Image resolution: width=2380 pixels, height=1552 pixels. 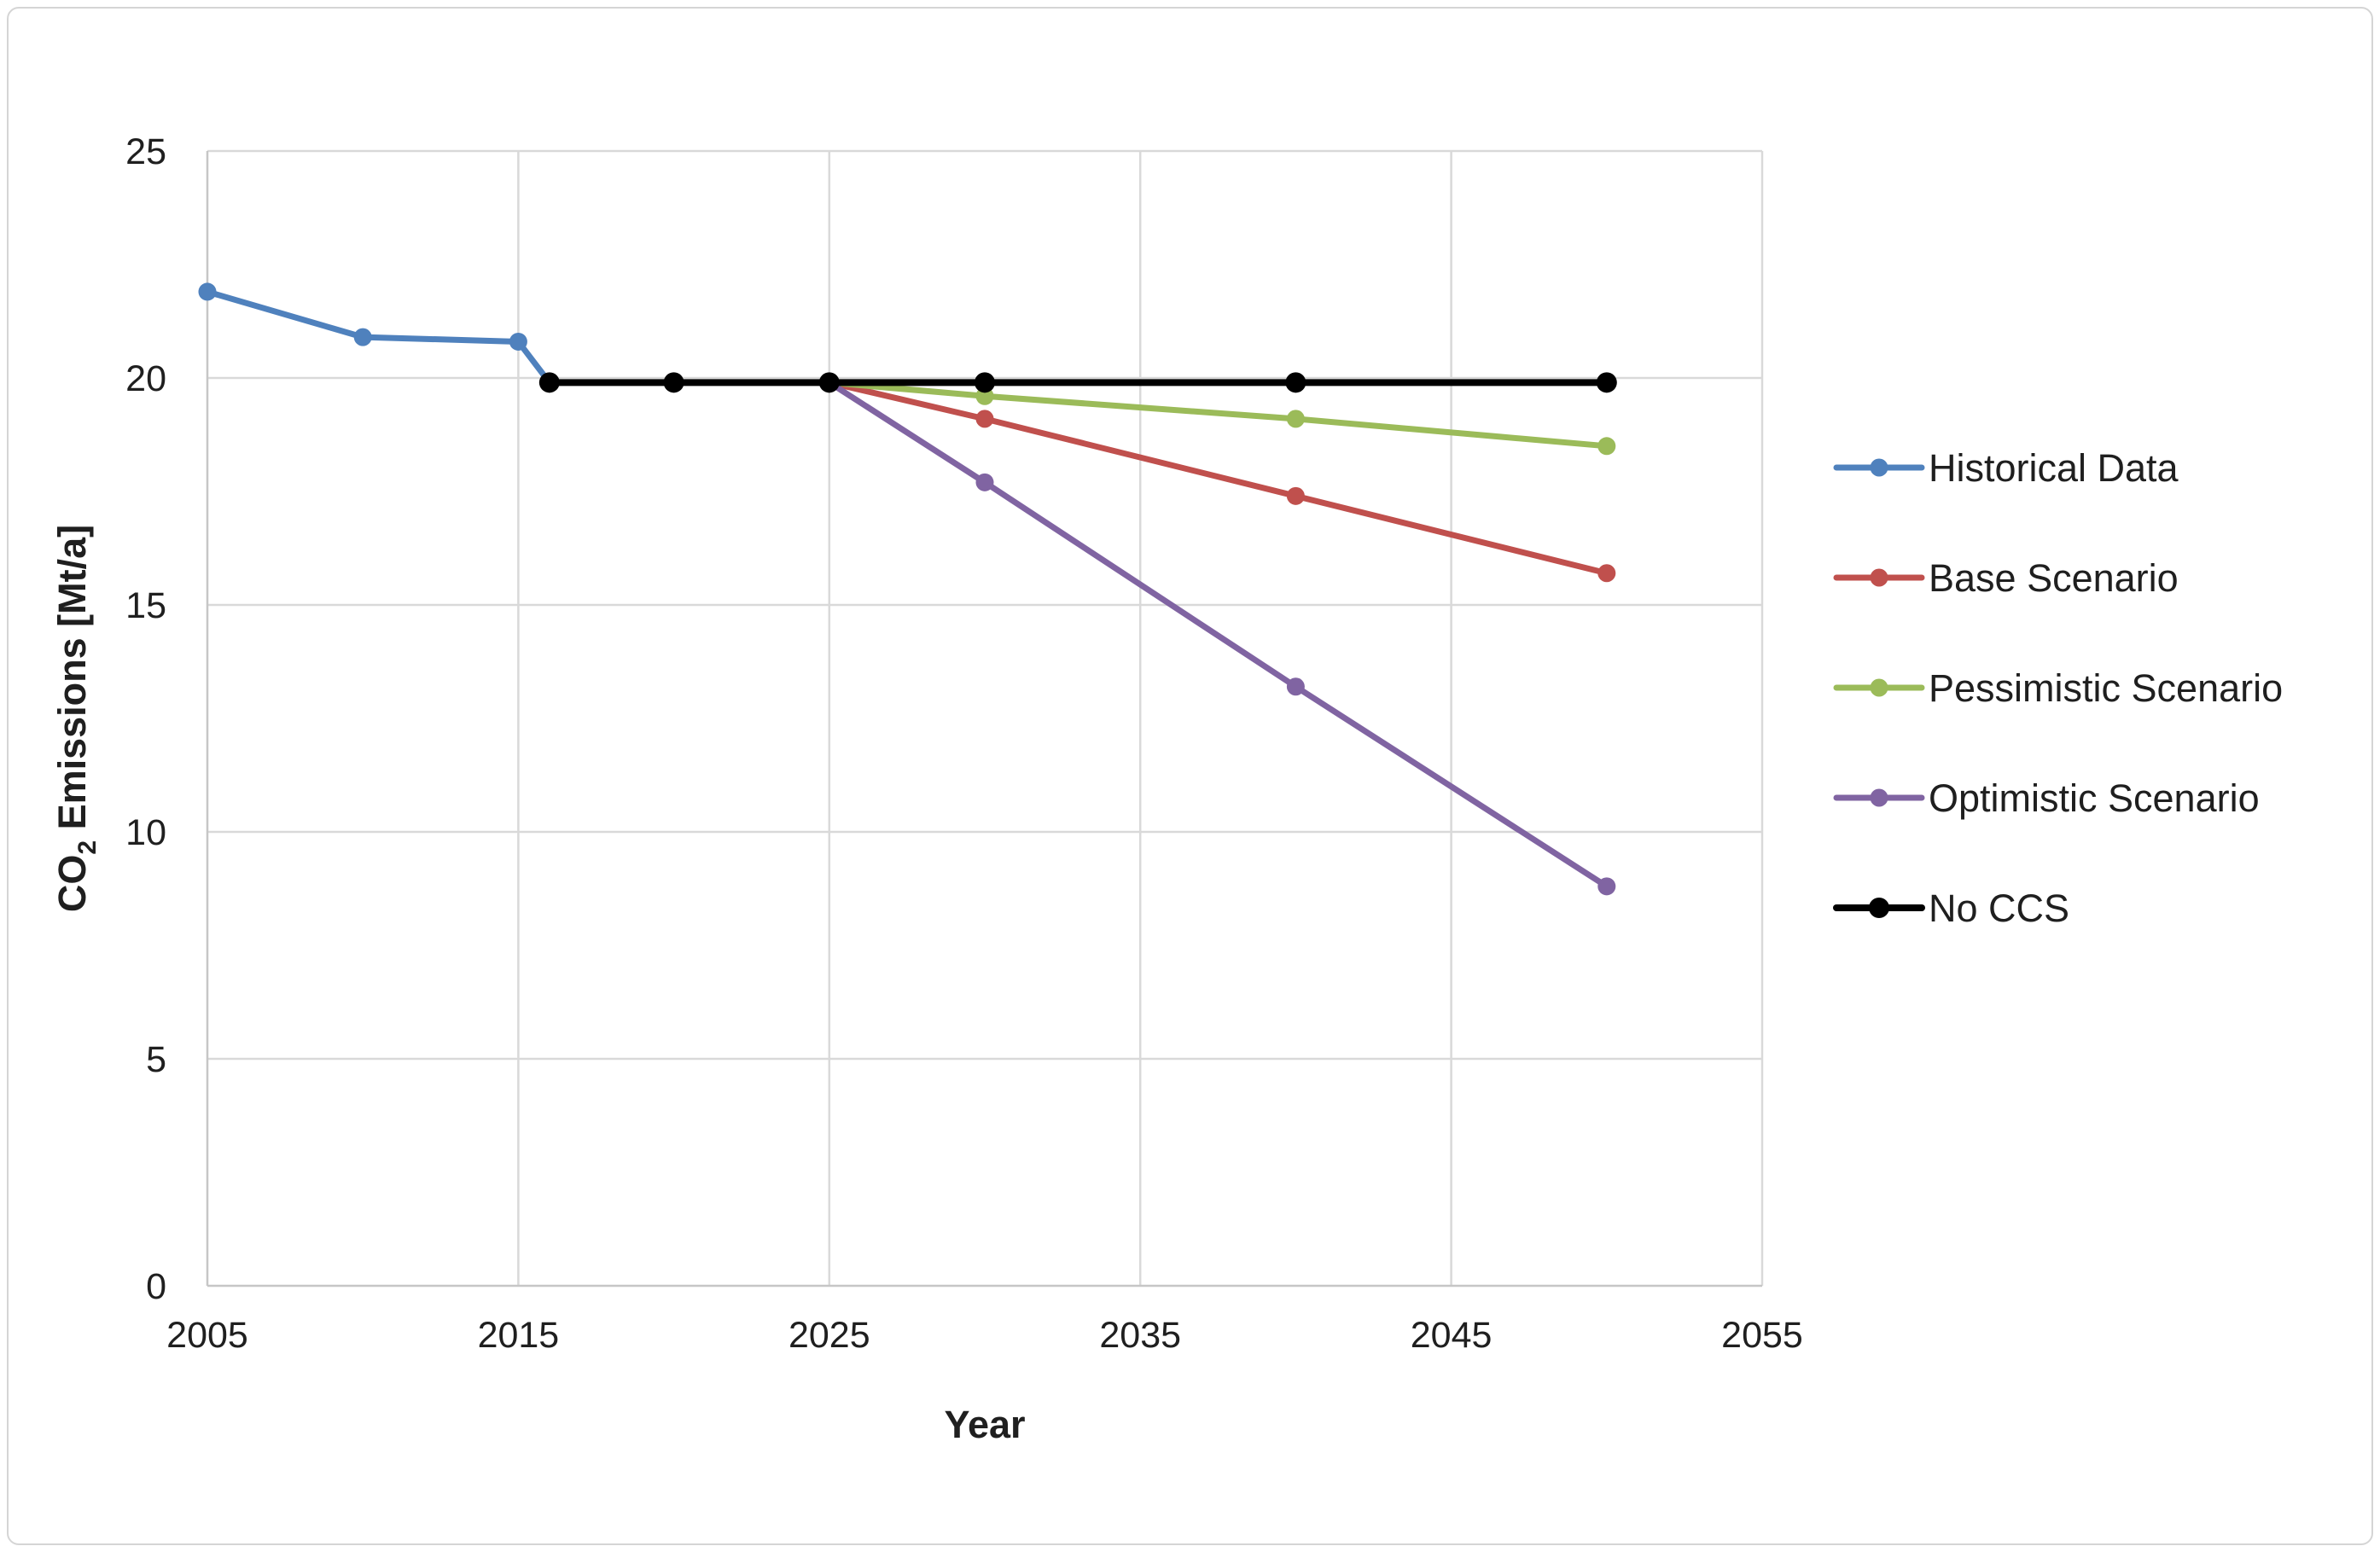 I want to click on series-historical-data-line, so click(x=379, y=337).